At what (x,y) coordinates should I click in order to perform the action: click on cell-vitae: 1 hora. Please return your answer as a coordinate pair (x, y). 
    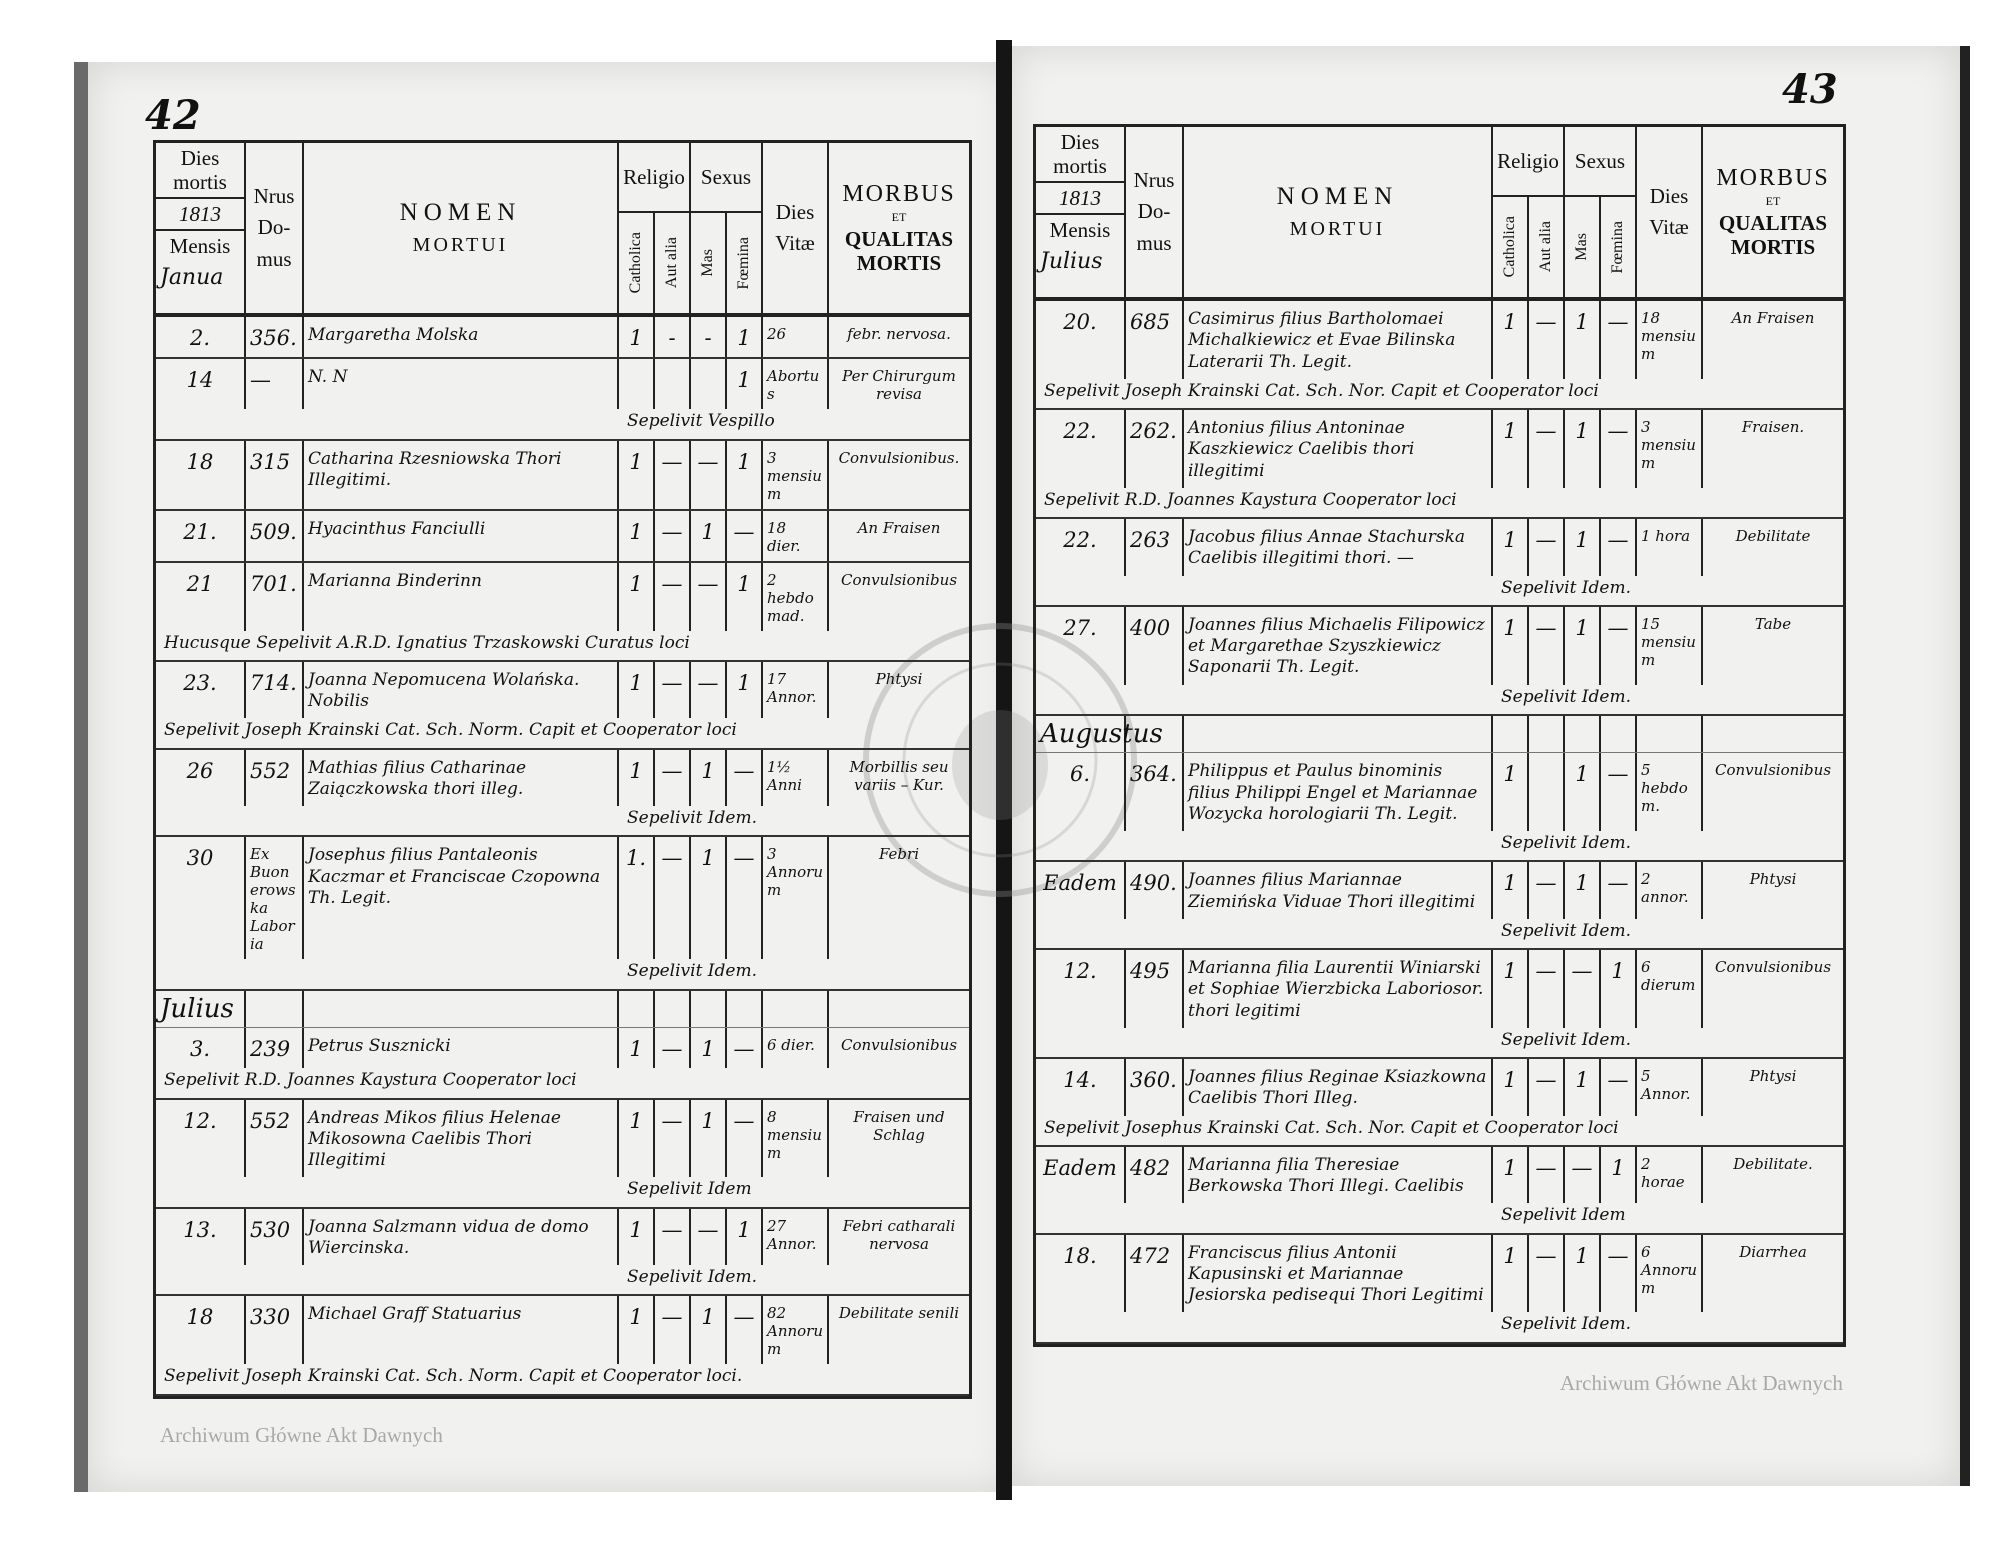
    Looking at the image, I should click on (1670, 547).